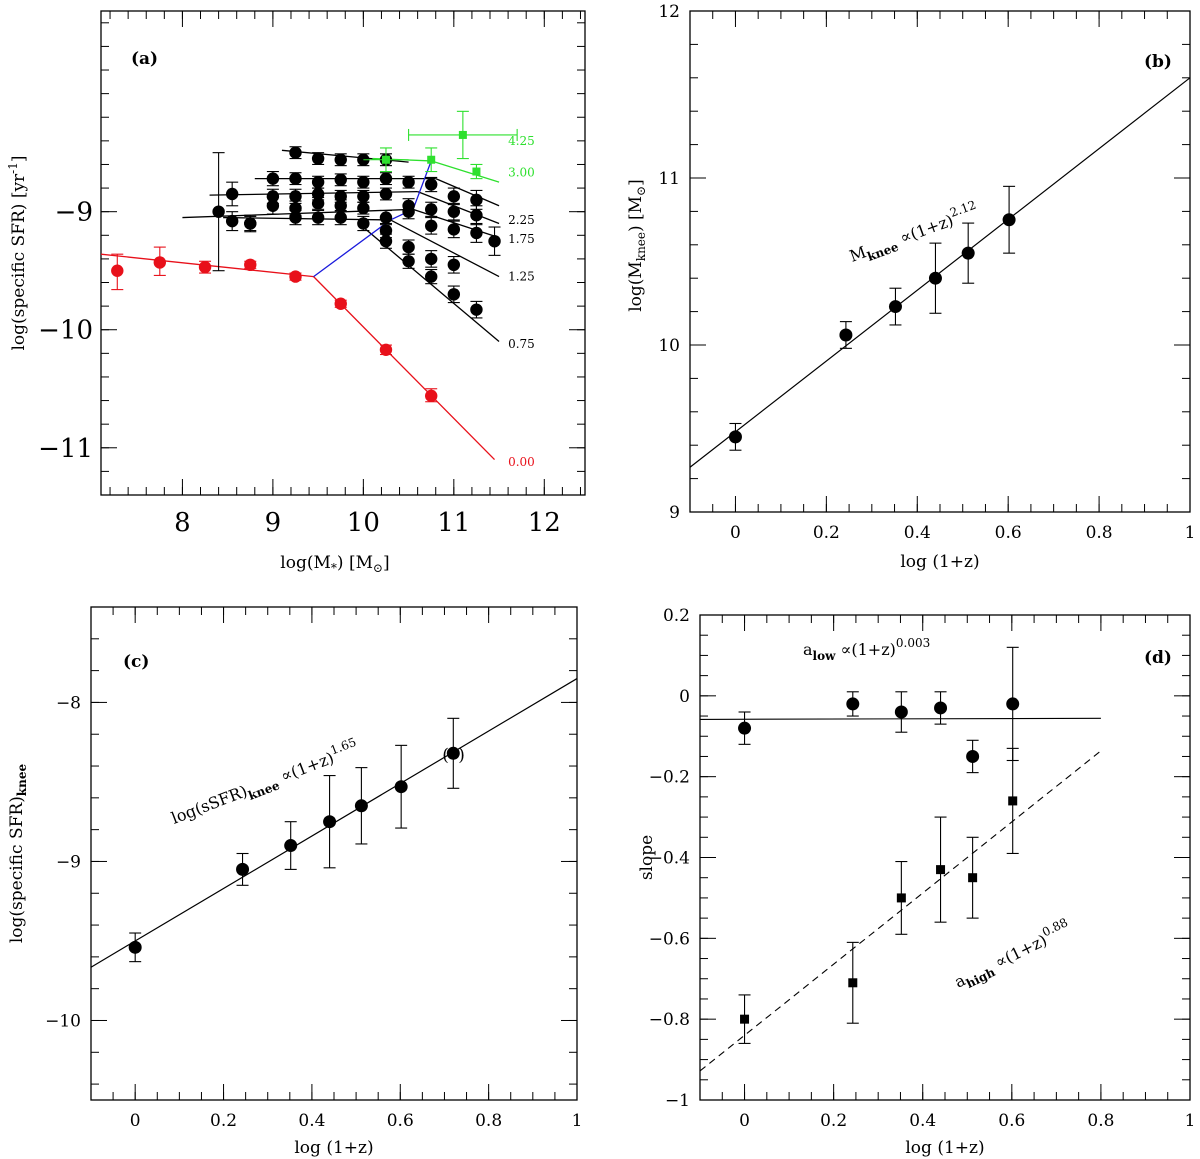 The height and width of the screenshot is (1159, 1200). What do you see at coordinates (544, 523) in the screenshot?
I see `x-tick-label: 12` at bounding box center [544, 523].